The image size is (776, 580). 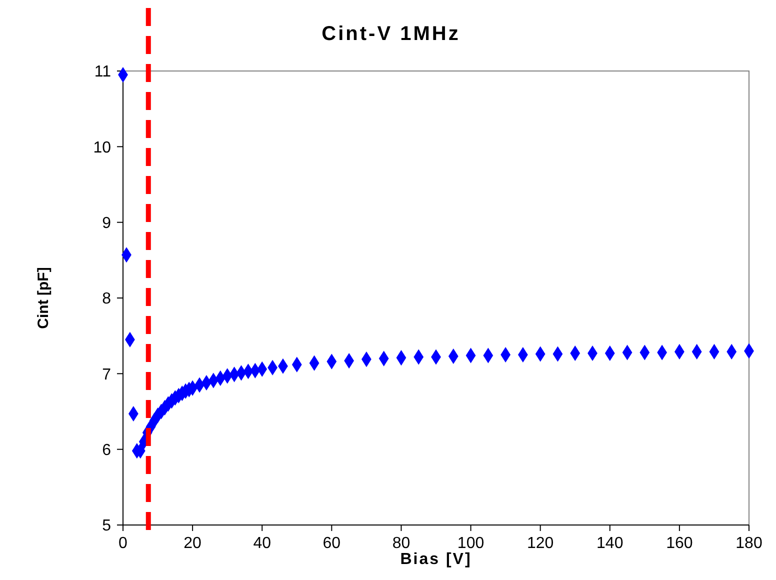 I want to click on chart-title: Cint-V 1MHz, so click(x=391, y=34).